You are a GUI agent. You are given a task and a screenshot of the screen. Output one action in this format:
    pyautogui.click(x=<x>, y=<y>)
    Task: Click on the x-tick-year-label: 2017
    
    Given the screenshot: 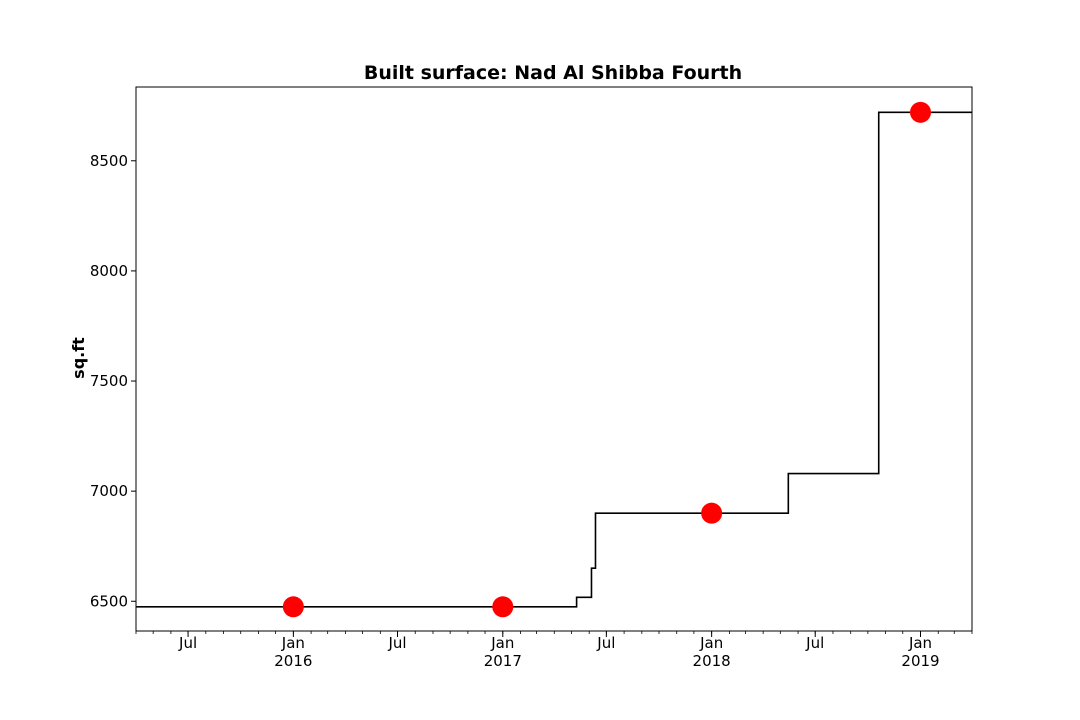 What is the action you would take?
    pyautogui.click(x=503, y=661)
    